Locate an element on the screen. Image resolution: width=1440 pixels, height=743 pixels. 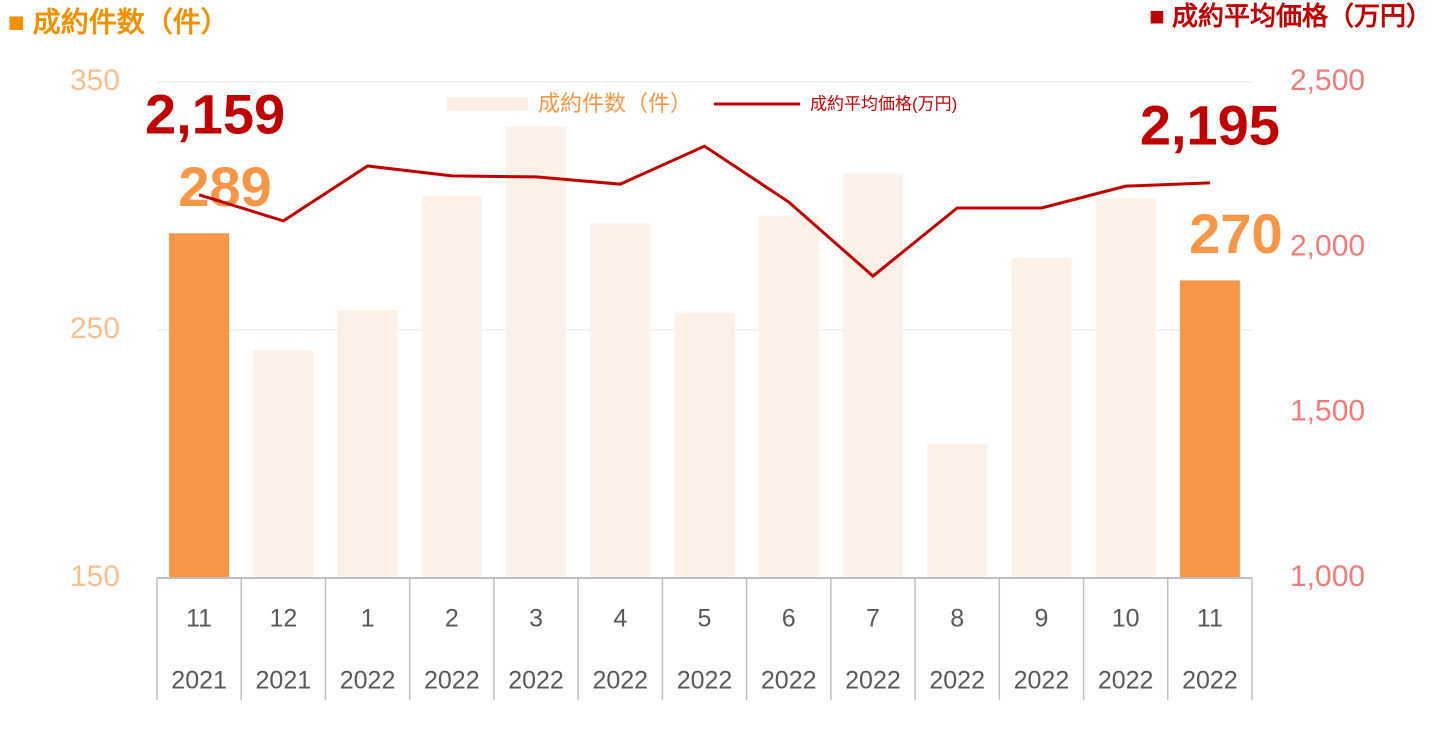
y2-tick-label: 2,000 is located at coordinates (1327, 245).